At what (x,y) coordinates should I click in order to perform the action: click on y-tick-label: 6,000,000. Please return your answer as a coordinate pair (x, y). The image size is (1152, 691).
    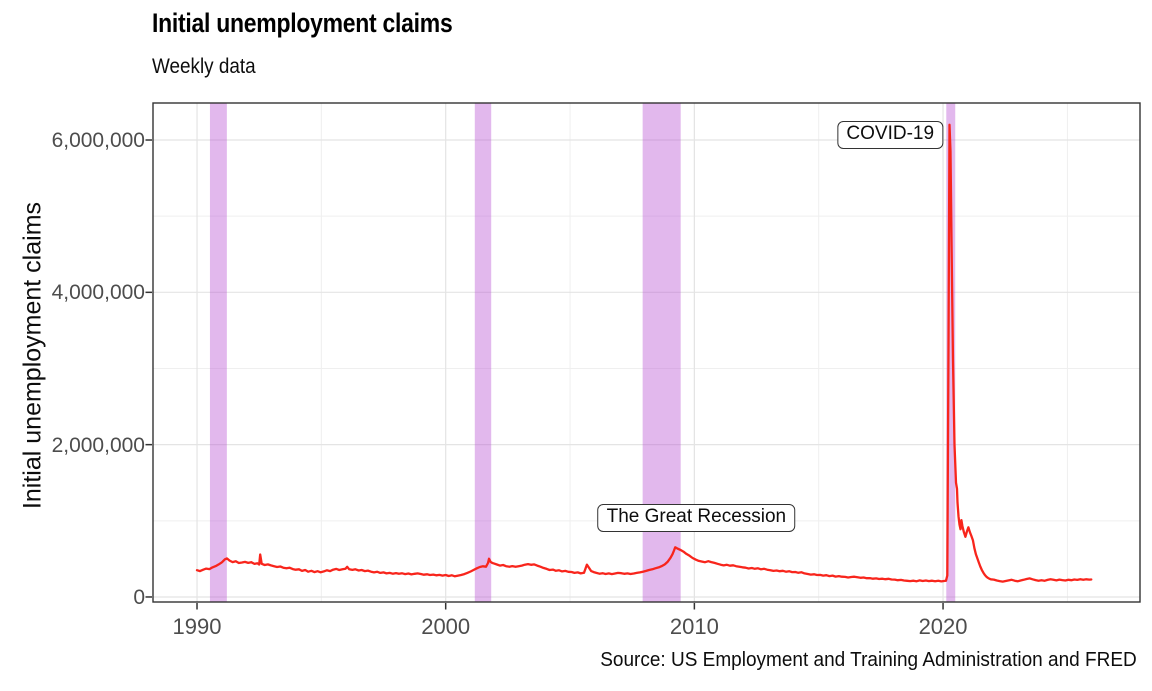
    Looking at the image, I should click on (98, 140).